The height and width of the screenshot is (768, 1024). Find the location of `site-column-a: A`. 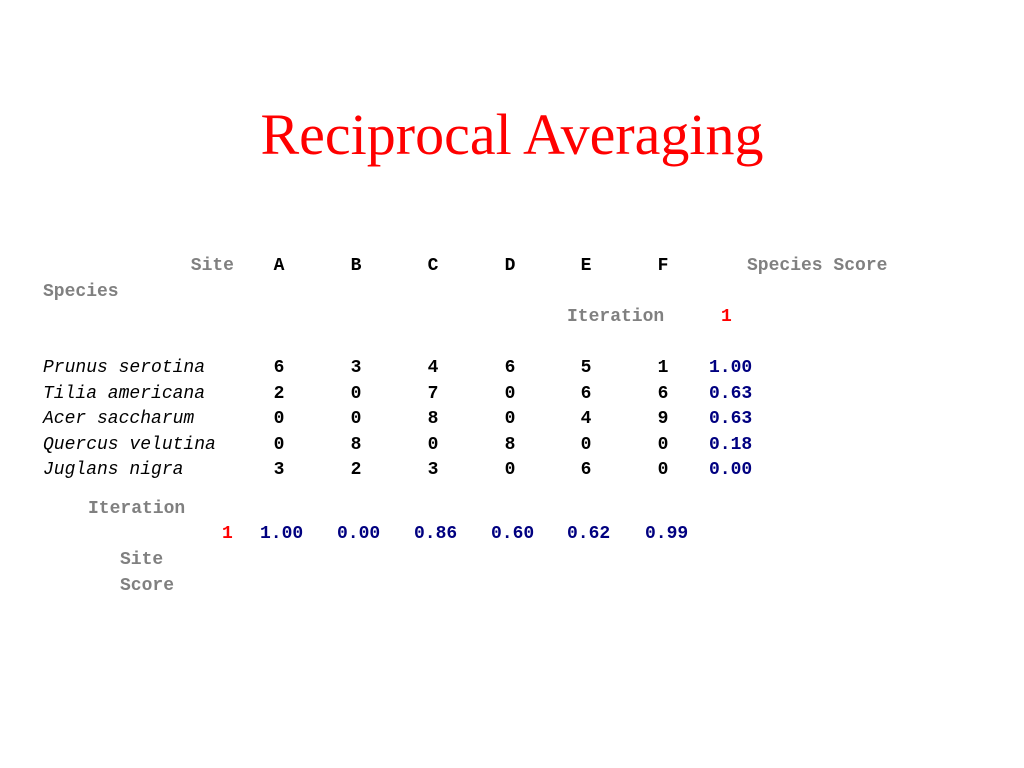

site-column-a: A is located at coordinates (279, 266).